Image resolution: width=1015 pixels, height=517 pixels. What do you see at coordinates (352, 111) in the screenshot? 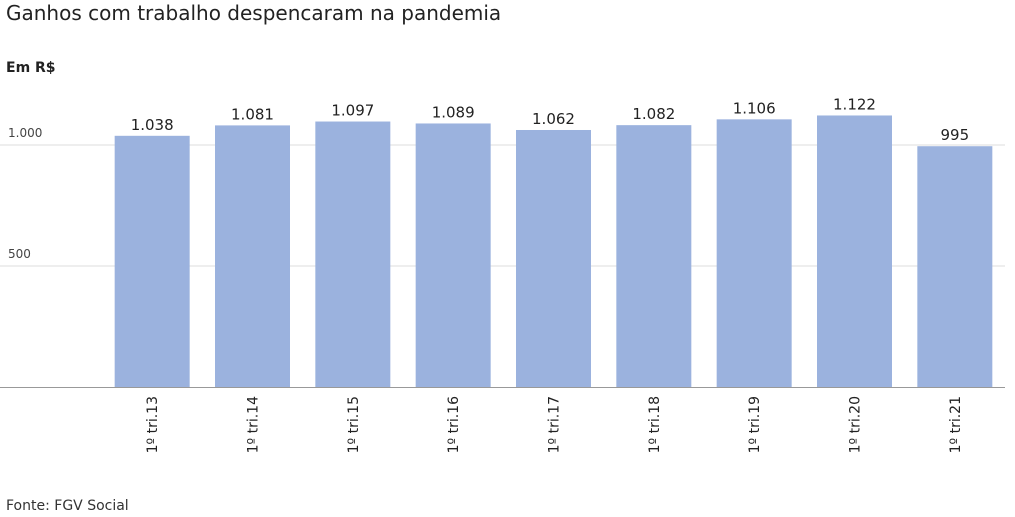
I see `value-label: 1.097` at bounding box center [352, 111].